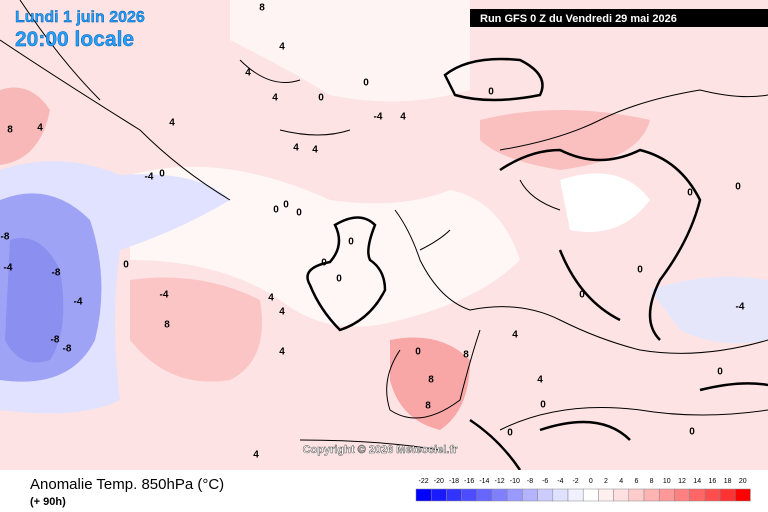 This screenshot has width=768, height=512. Describe the element at coordinates (578, 19) in the screenshot. I see `run-label: Run GFS 0 Z du Vendredi 29 mai 2026` at that location.